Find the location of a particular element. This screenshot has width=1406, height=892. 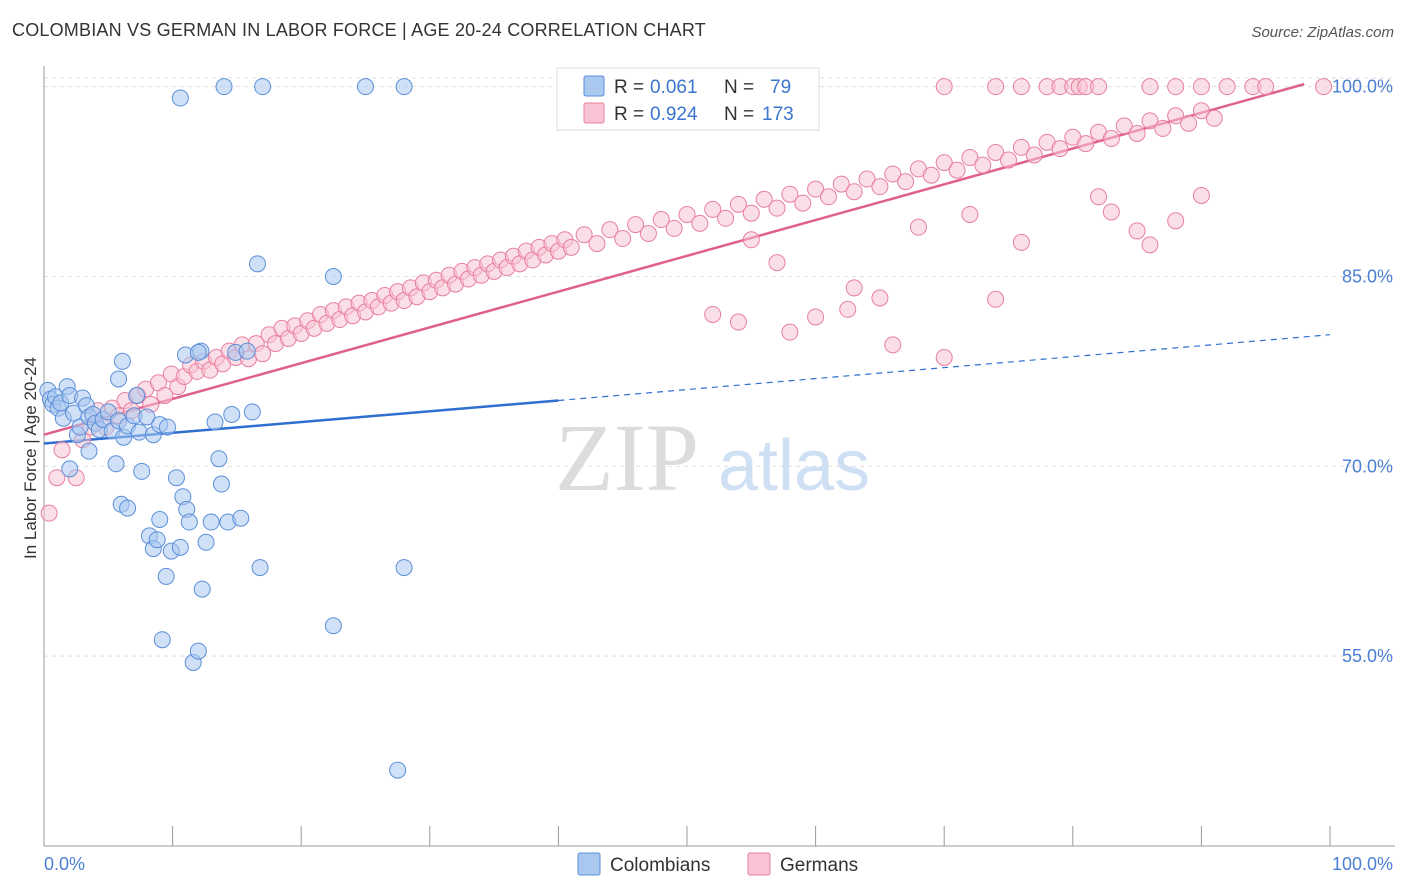

stats-n-value-2: 173 is located at coordinates (778, 114).